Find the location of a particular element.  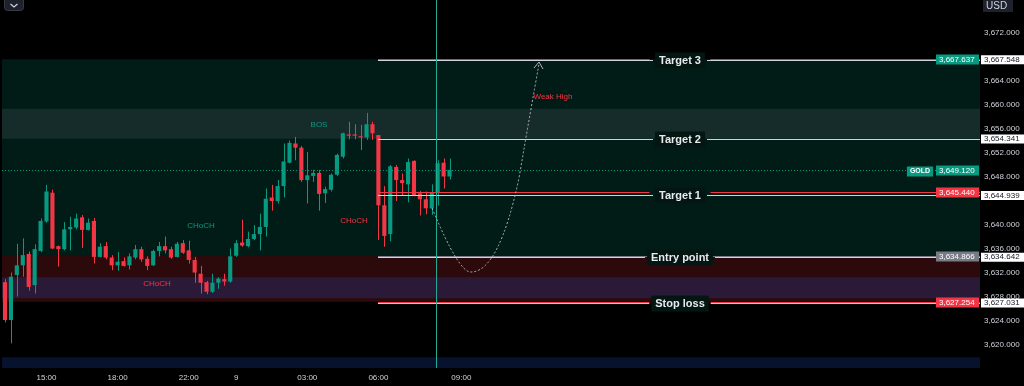

ref-line-label: Entry point is located at coordinates (680, 256).